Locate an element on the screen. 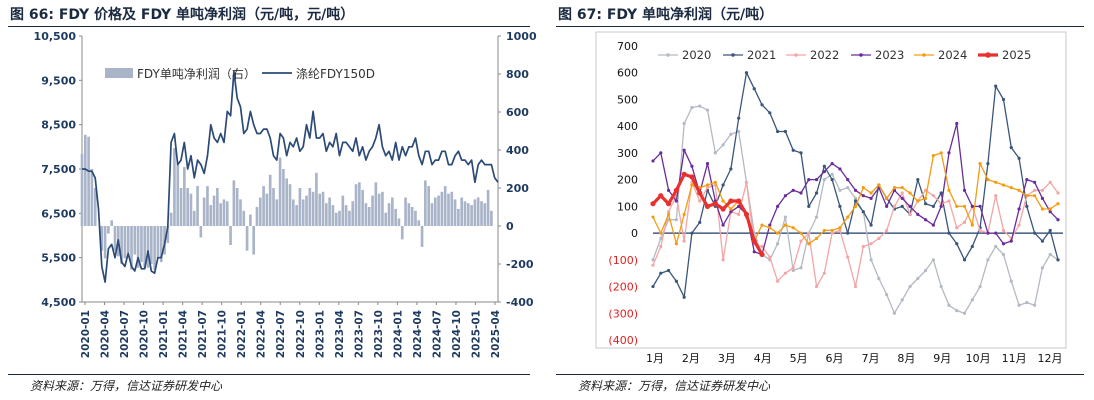 The image size is (1094, 400). series-2024 is located at coordinates (855, 198).